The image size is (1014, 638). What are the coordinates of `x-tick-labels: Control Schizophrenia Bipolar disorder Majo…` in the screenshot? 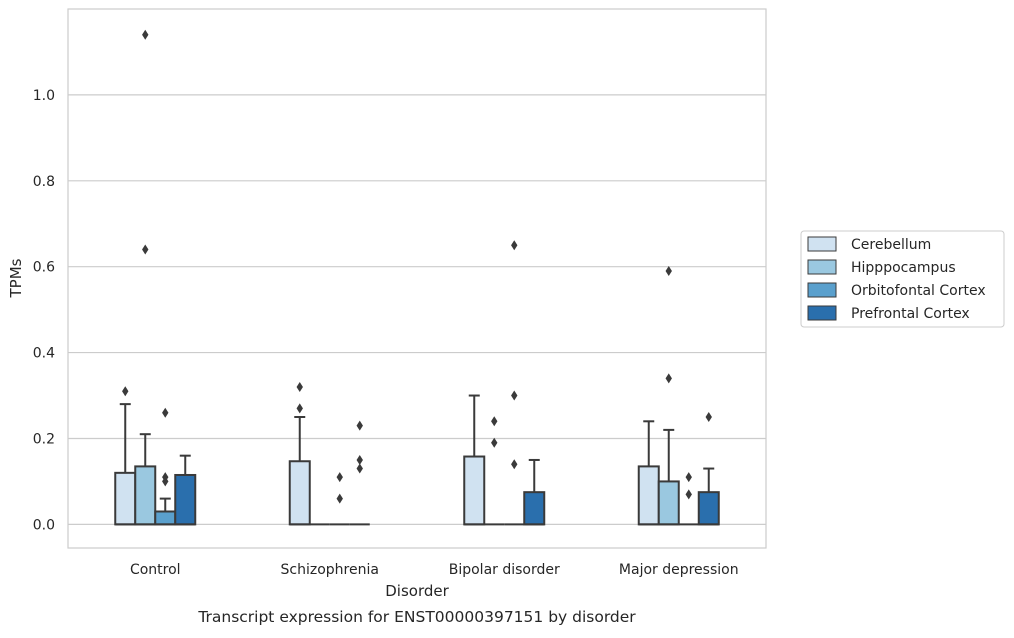 It's located at (434, 570).